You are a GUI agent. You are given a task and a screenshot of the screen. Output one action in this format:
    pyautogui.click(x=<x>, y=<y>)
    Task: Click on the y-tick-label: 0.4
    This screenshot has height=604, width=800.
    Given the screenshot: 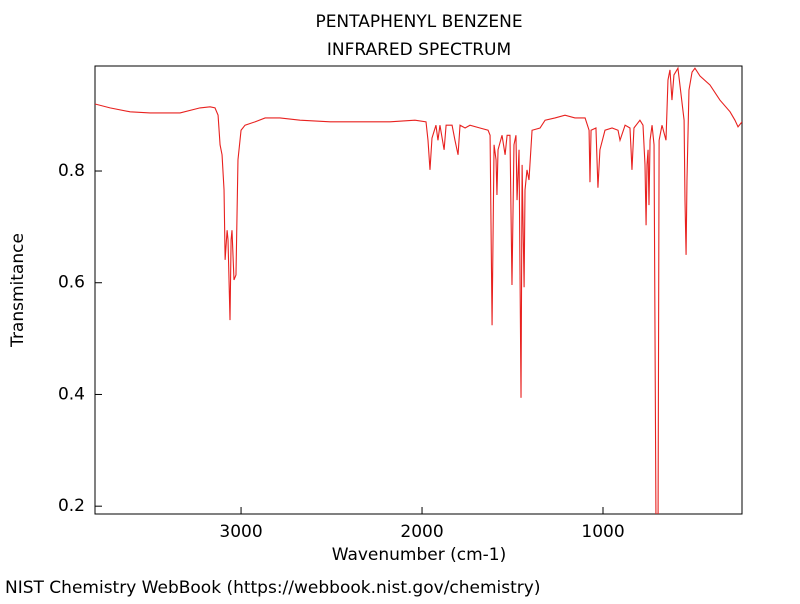 What is the action you would take?
    pyautogui.click(x=71, y=394)
    